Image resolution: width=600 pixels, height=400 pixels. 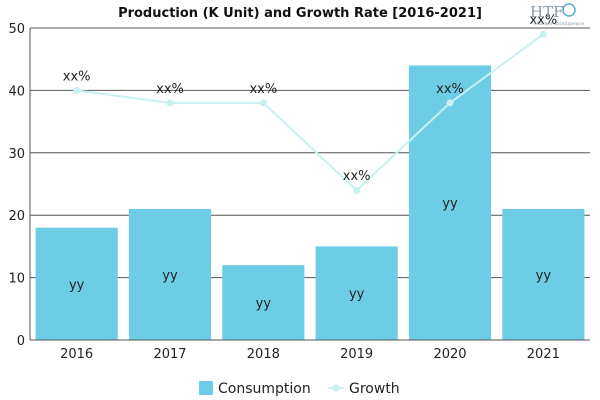 What do you see at coordinates (206, 388) in the screenshot?
I see `legend-consumption-swatch` at bounding box center [206, 388].